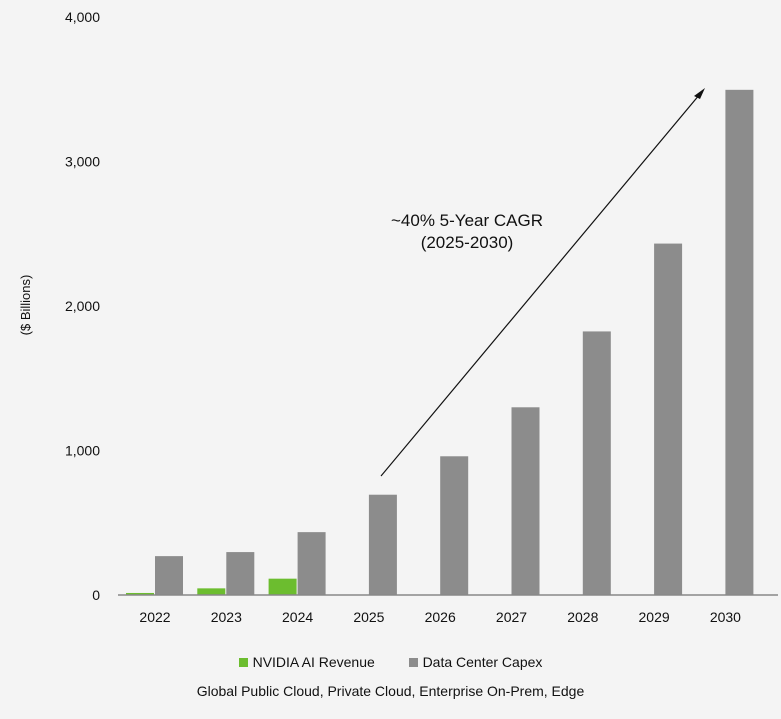 This screenshot has width=781, height=719. I want to click on annotation-line2: (2025-2030), so click(467, 242).